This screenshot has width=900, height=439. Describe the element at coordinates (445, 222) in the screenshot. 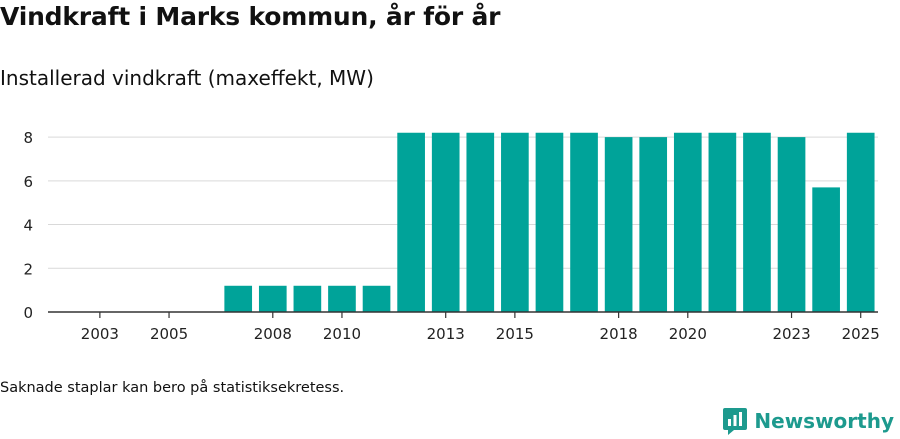

I see `bar-2013` at that location.